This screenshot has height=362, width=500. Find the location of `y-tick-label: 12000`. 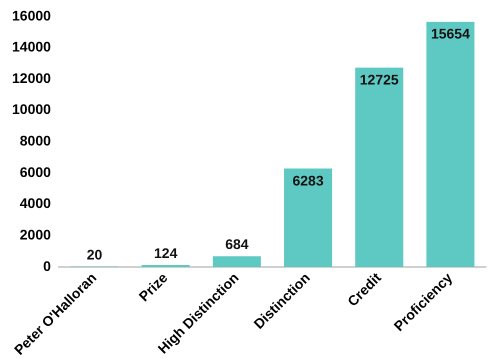

y-tick-label: 12000 is located at coordinates (32, 78).